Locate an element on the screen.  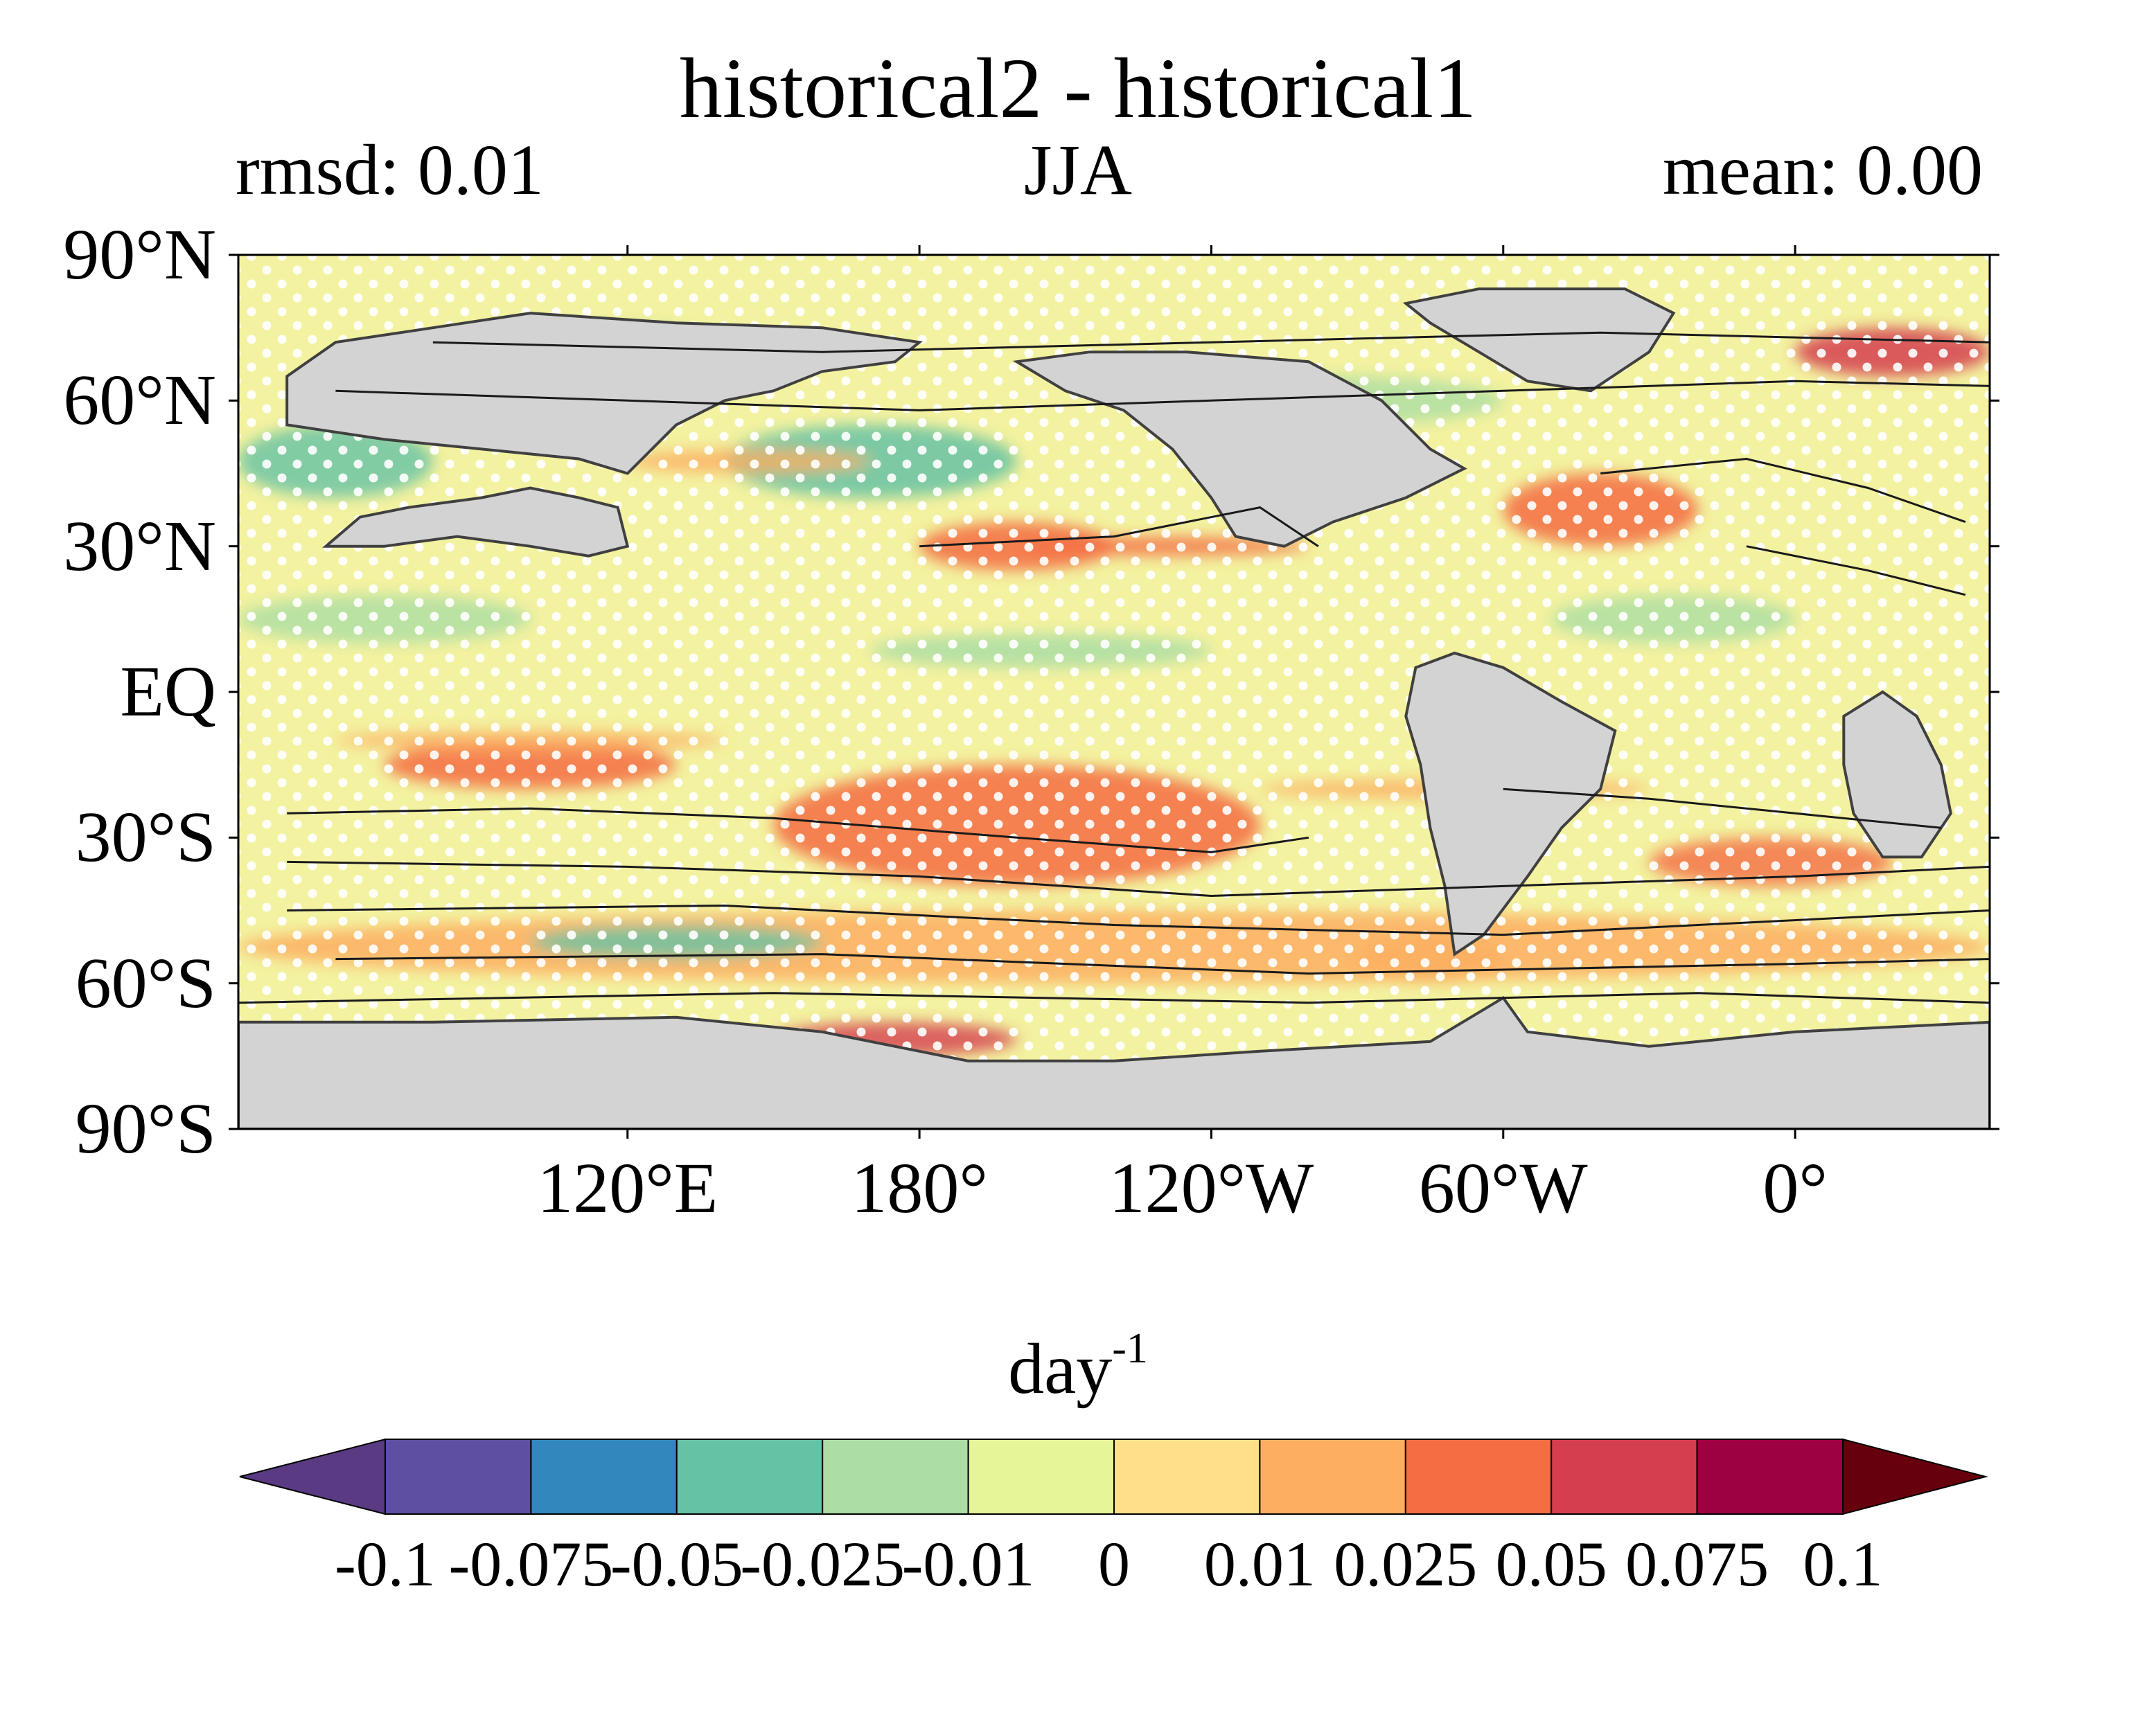
colorbar-tick-label: -0.1 is located at coordinates (386, 1564).